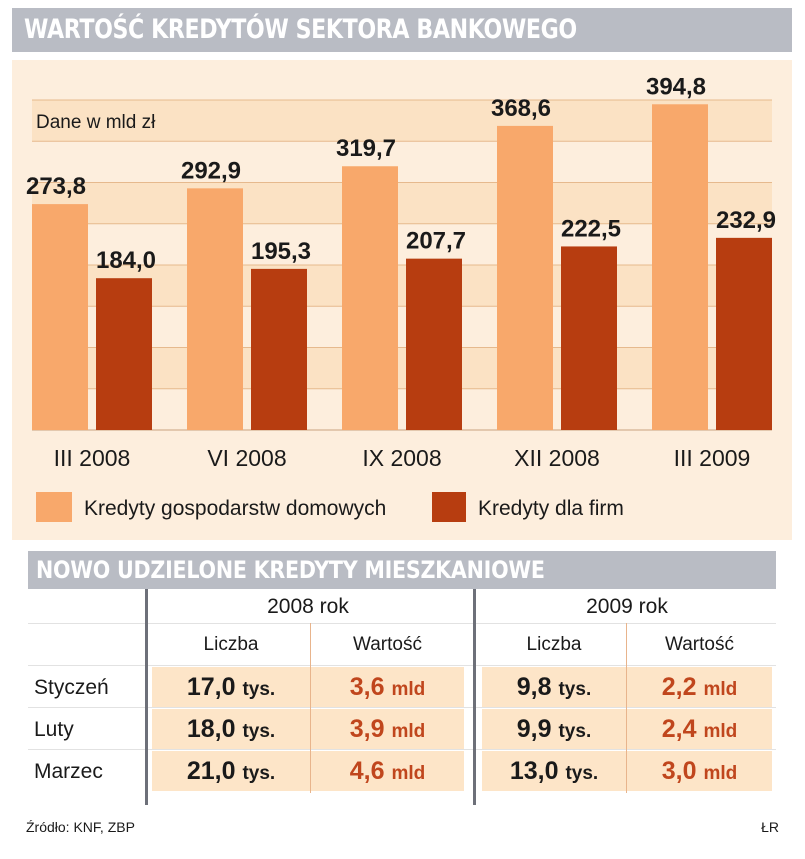  What do you see at coordinates (557, 458) in the screenshot?
I see `x-tick-label: XII 2008` at bounding box center [557, 458].